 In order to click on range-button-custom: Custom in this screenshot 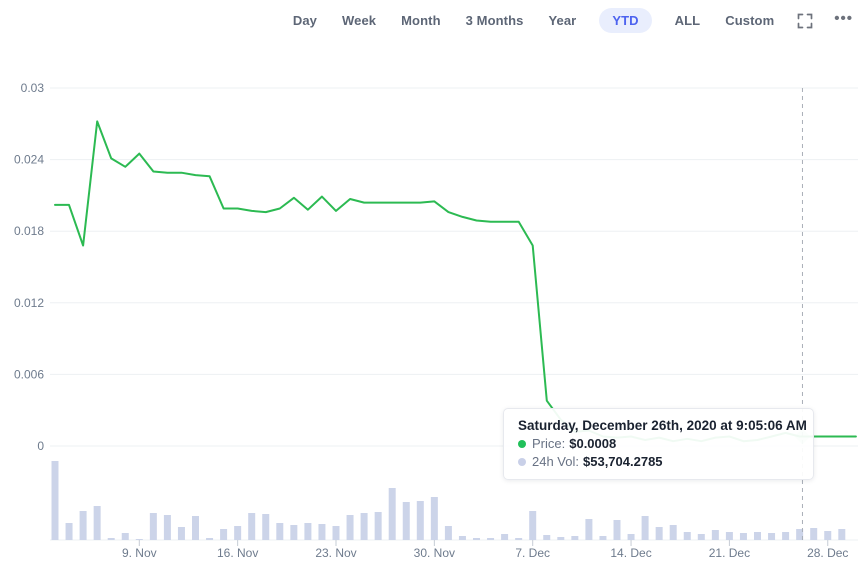, I will do `click(750, 20)`.